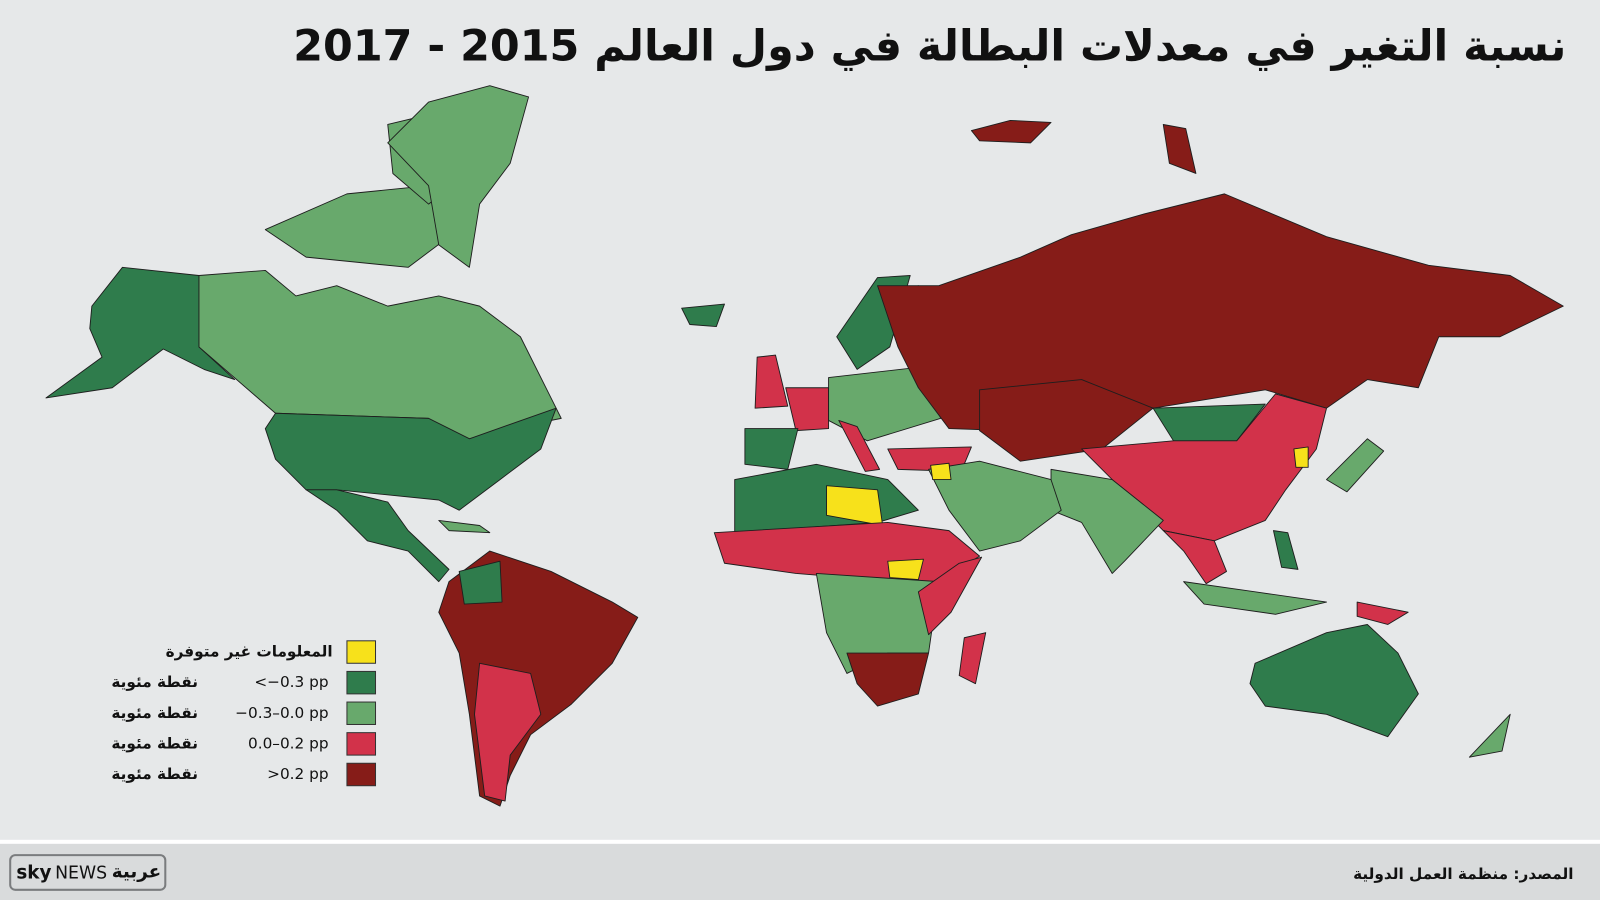 This screenshot has width=1600, height=900. I want to click on new-zealand, so click(1489, 735).